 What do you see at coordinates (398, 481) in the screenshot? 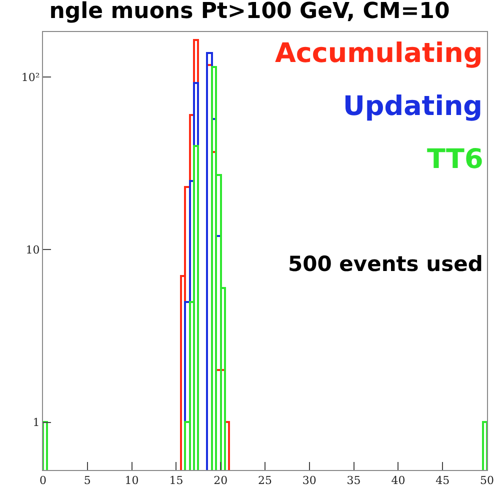
I see `x-tick-label: 40` at bounding box center [398, 481].